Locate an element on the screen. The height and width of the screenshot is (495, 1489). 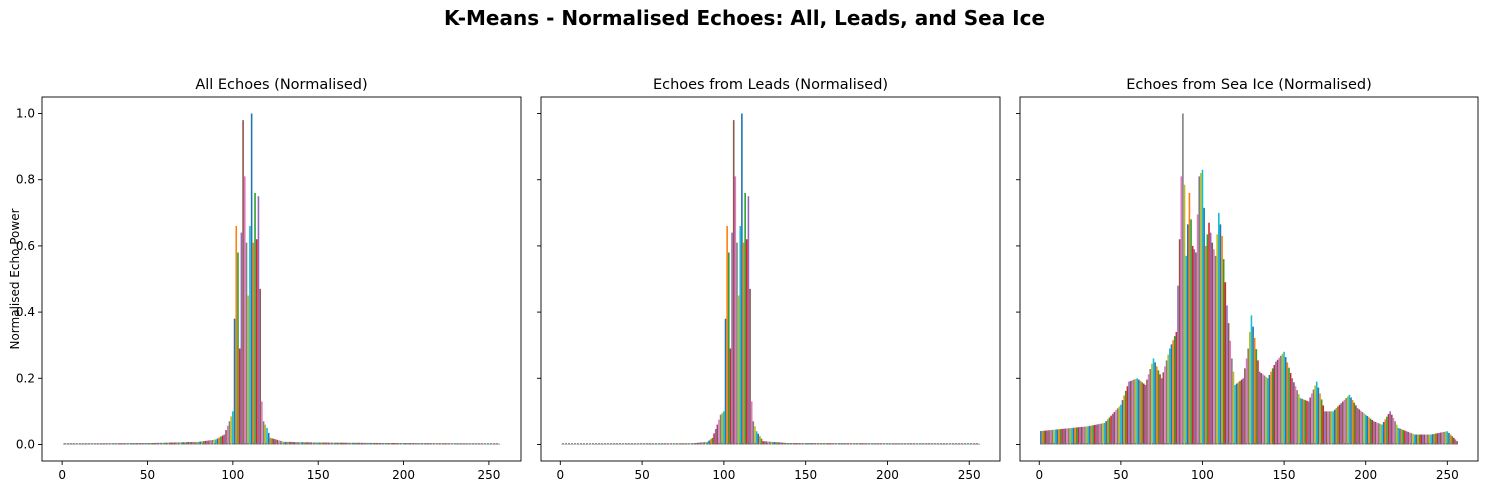
y-tick-label: 0.0 is located at coordinates (25, 444).